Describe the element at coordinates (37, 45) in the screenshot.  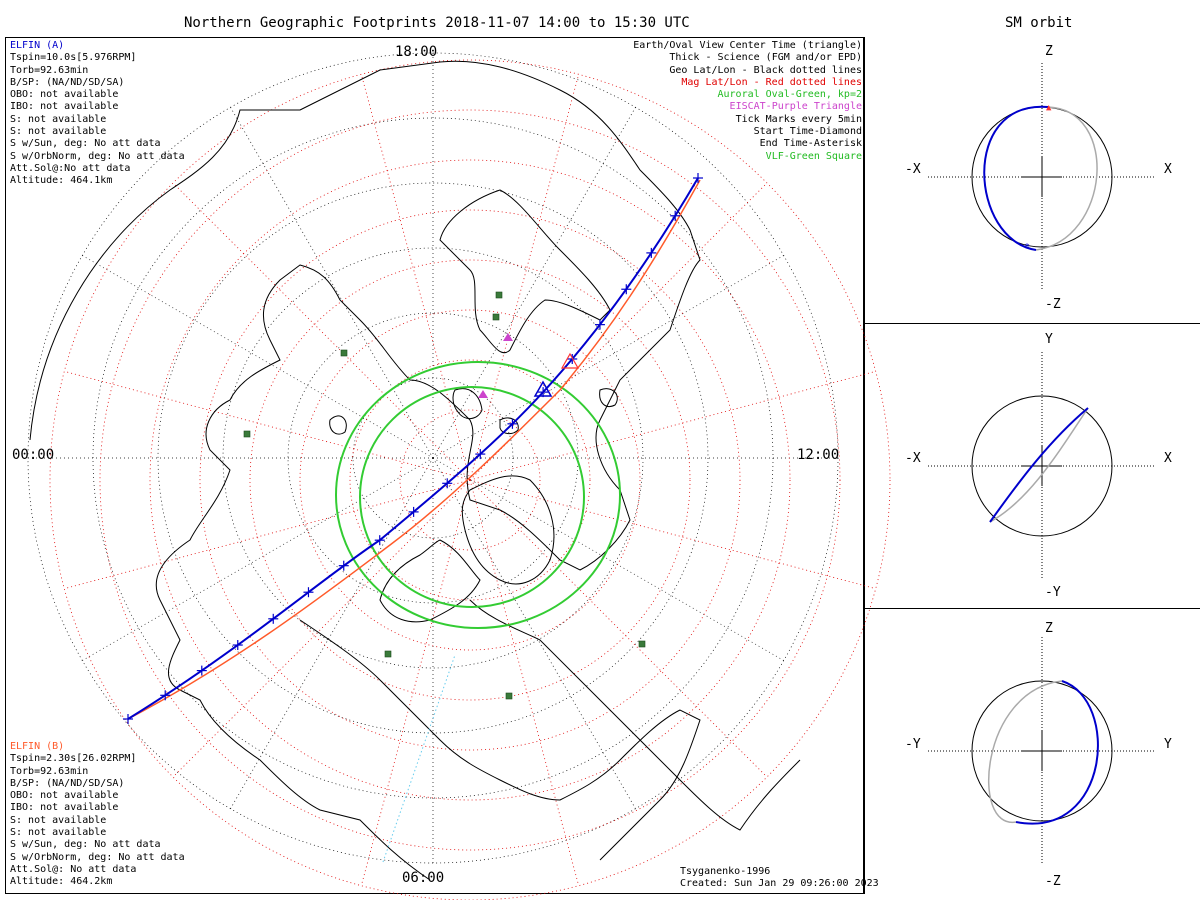
I see `elfin-a-name: ELFIN (A)` at that location.